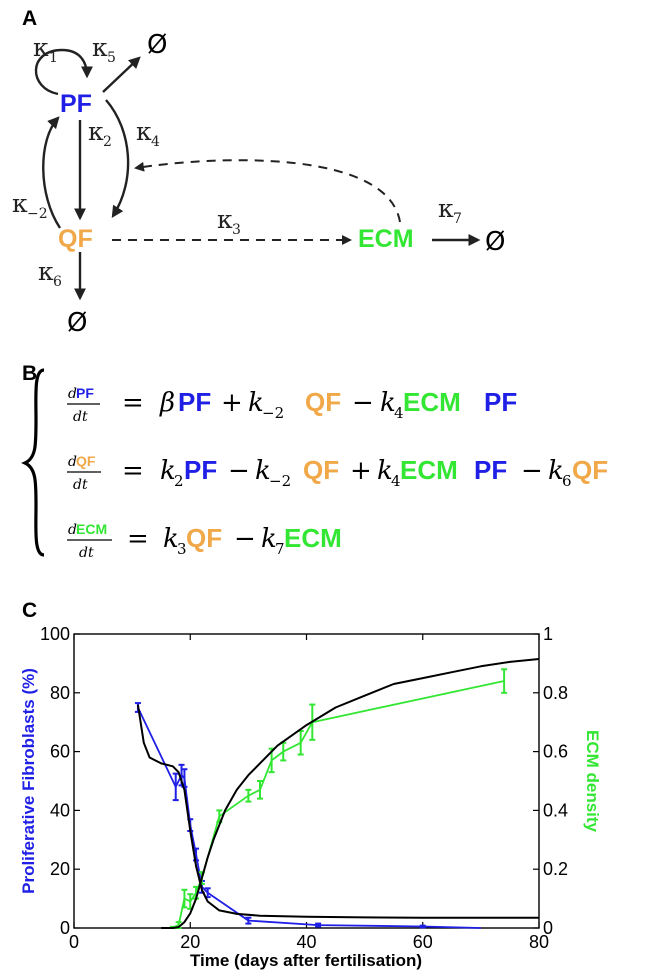 This screenshot has height=974, width=662. Describe the element at coordinates (65, 928) in the screenshot. I see `y-left-tick-label: 0` at that location.